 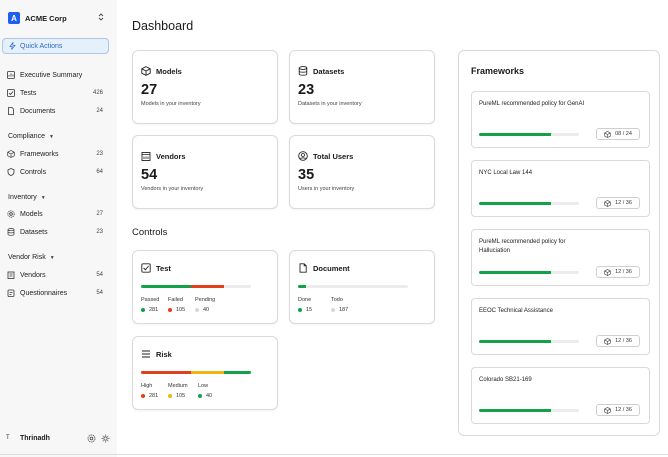 I want to click on sidebar-item-tests: Tests 426, so click(x=55, y=93).